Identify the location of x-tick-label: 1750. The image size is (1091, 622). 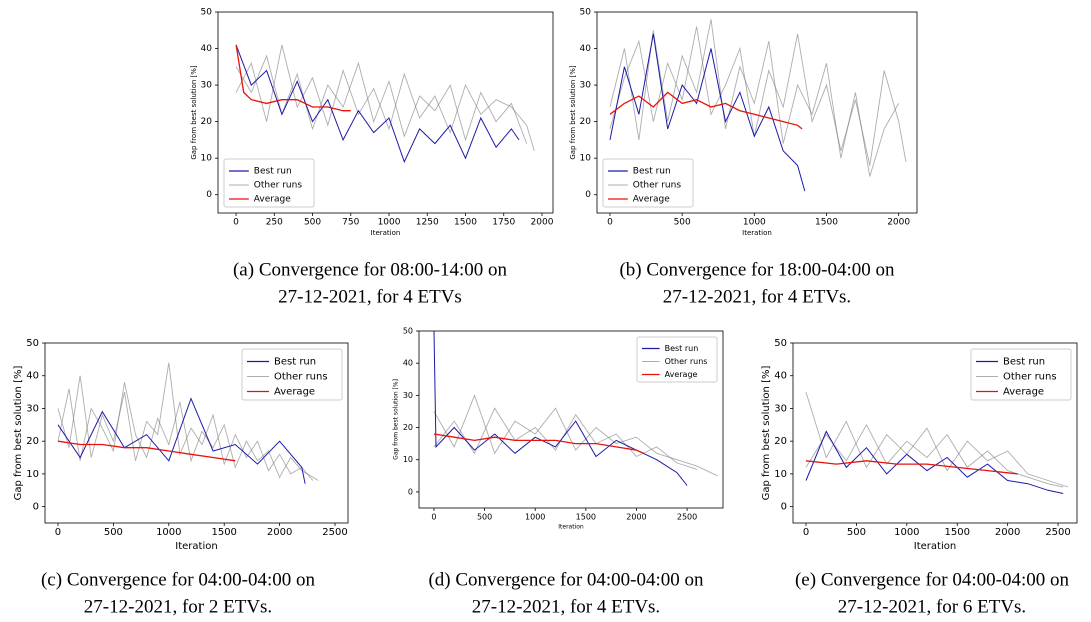
(503, 223).